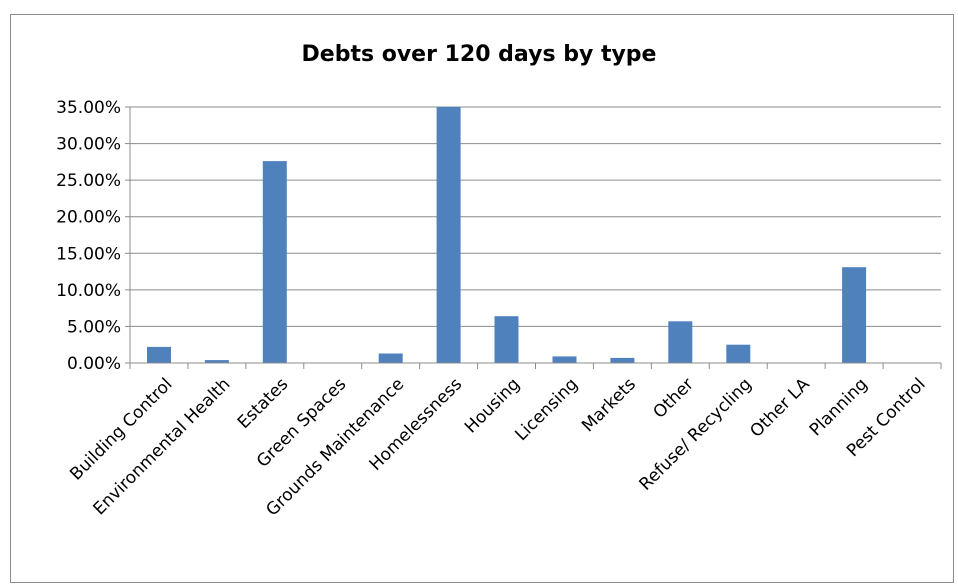  I want to click on bar-refuse-recycling, so click(738, 353).